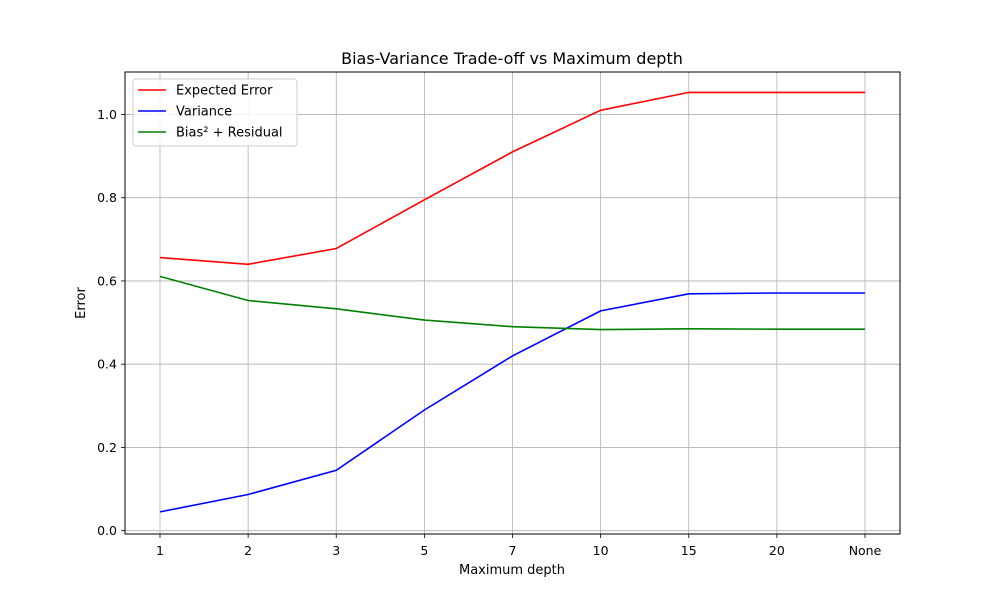 Image resolution: width=1000 pixels, height=600 pixels. What do you see at coordinates (224, 91) in the screenshot?
I see `legend-entry: Expected Error` at bounding box center [224, 91].